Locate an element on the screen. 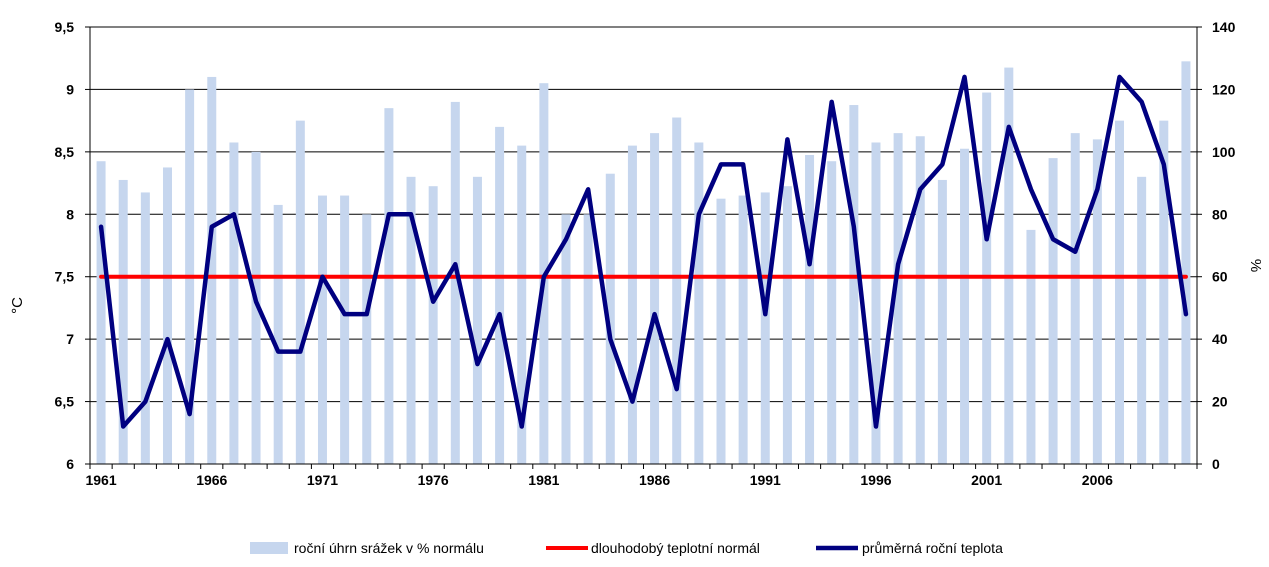  left-tick-label: 9 is located at coordinates (70, 89).